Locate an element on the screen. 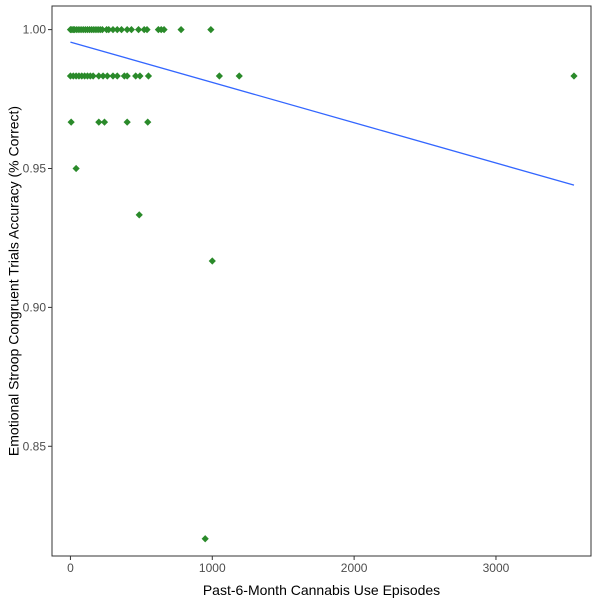 The image size is (599, 600). y-tick-label: 1.00 is located at coordinates (35, 30).